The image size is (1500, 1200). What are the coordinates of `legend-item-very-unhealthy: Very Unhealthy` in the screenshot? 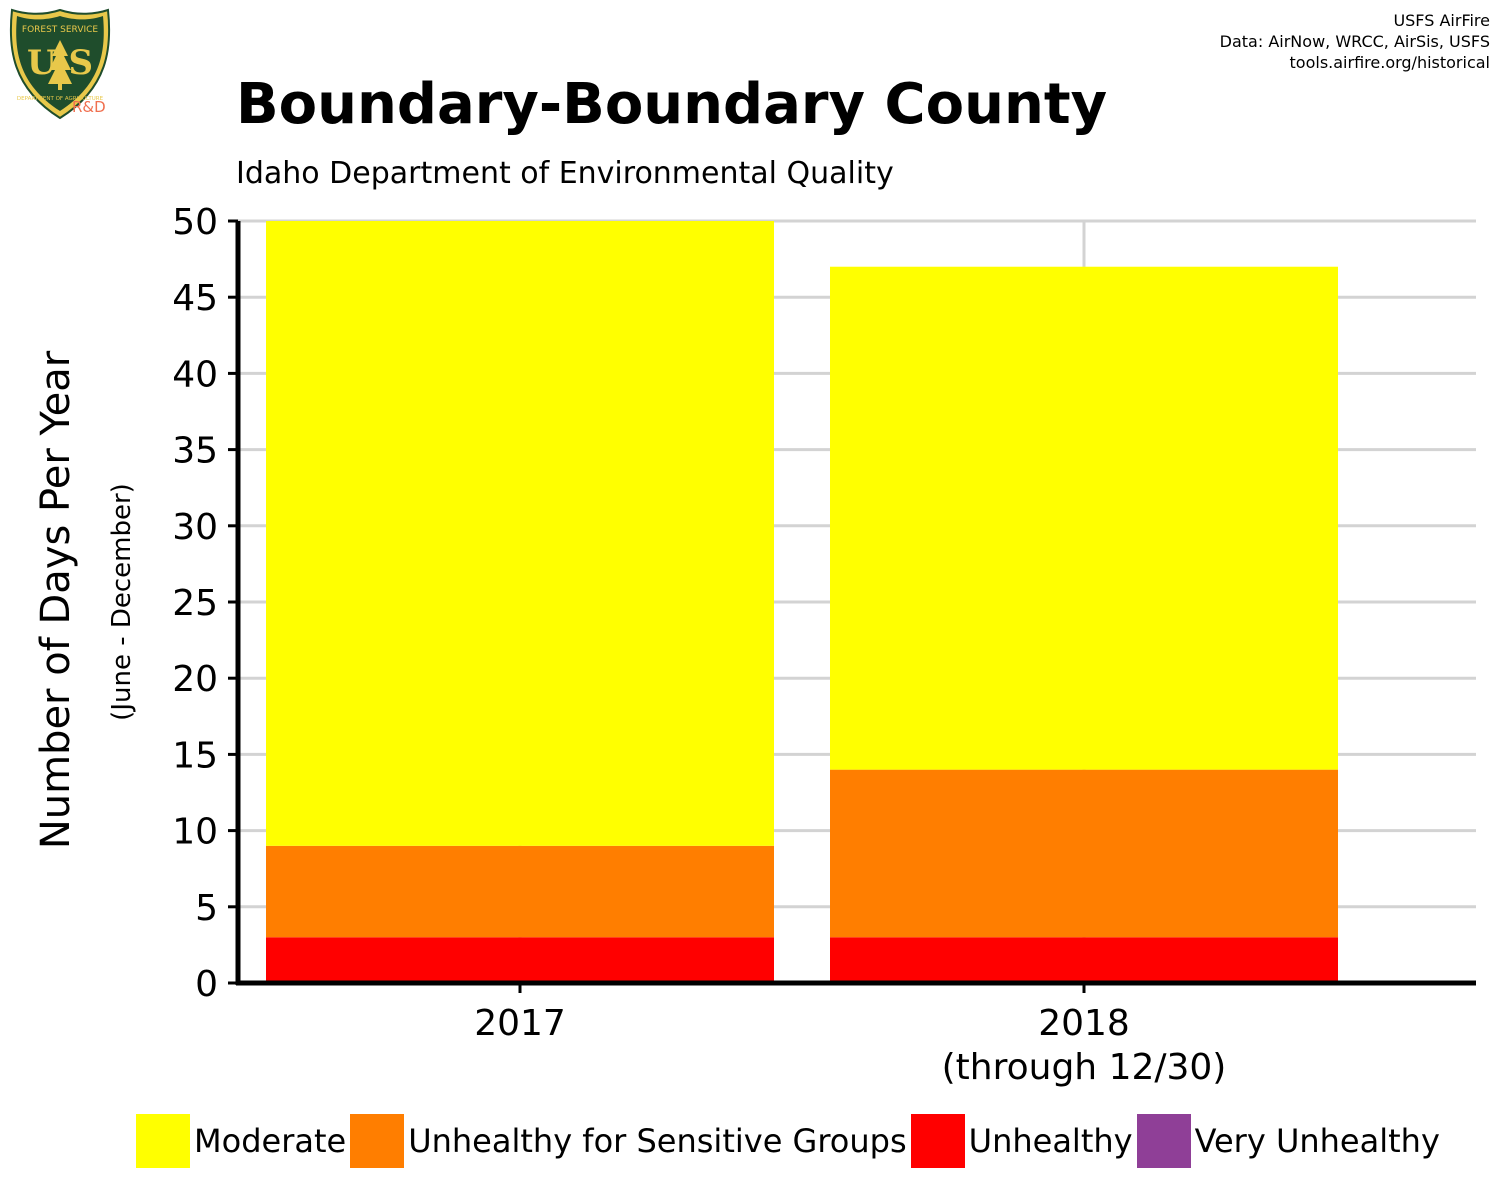 It's located at (1288, 1141).